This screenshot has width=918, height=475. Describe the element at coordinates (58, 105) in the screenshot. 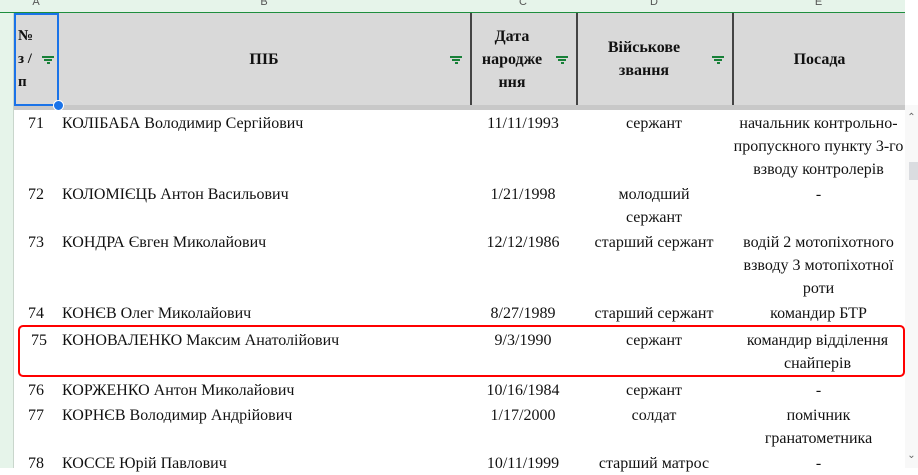

I see `selection-fill-handle` at that location.